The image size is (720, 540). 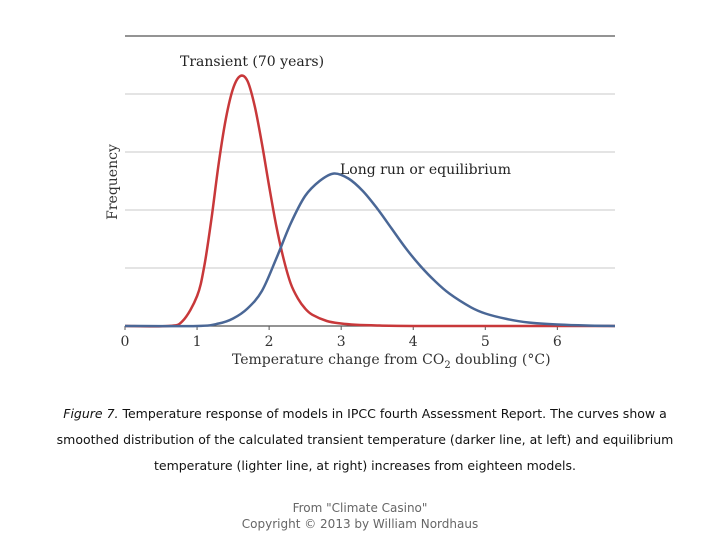 I want to click on x-axis-label-main: Temperature change from CO, so click(x=338, y=360).